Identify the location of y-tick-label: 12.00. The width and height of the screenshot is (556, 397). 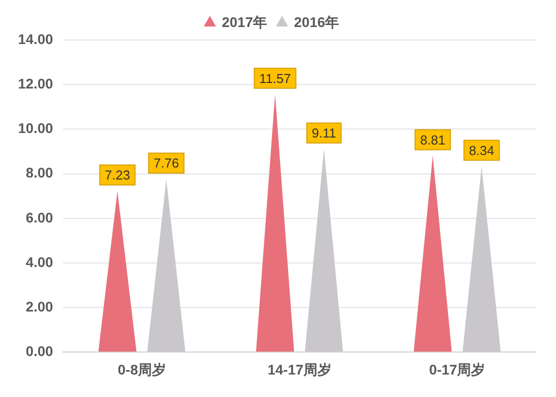
(36, 83).